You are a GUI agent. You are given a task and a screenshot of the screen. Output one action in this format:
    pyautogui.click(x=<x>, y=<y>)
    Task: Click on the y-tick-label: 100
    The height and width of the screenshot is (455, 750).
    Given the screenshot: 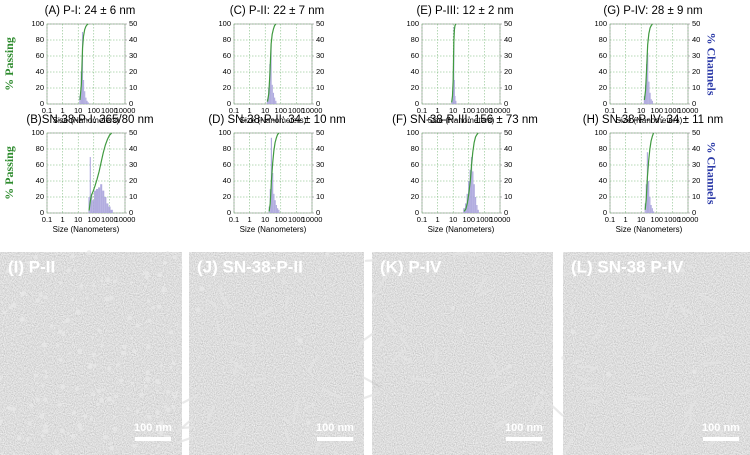 What is the action you would take?
    pyautogui.click(x=37, y=132)
    